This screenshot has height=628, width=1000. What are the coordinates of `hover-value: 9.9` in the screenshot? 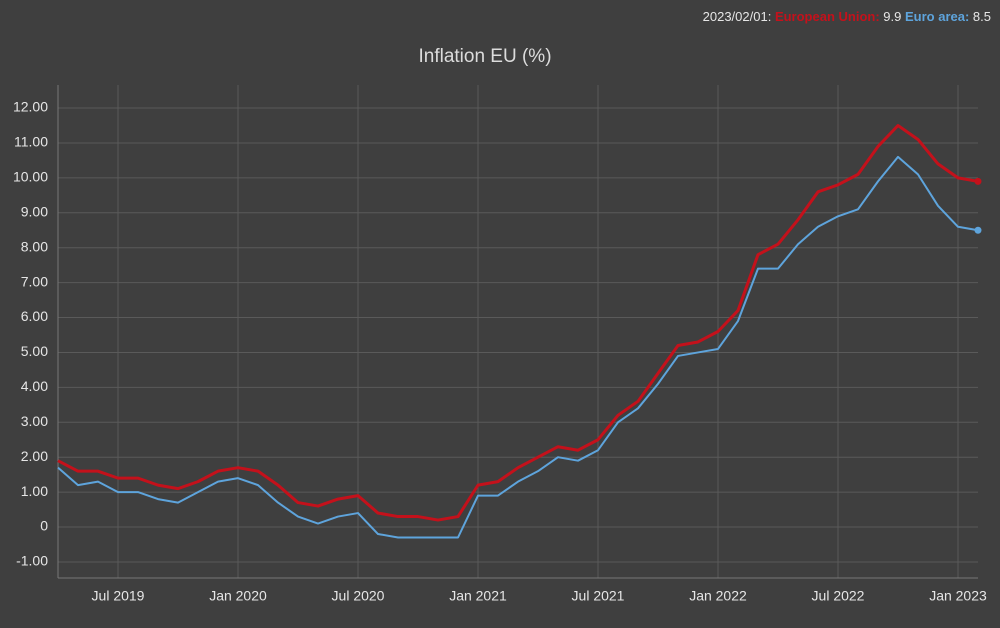 It's located at (892, 16).